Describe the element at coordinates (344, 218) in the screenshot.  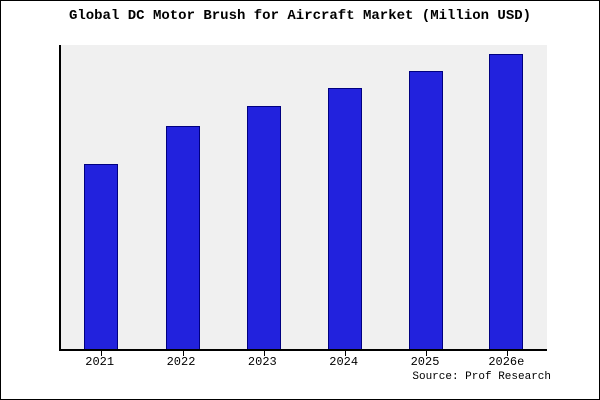
I see `bar-2024` at that location.